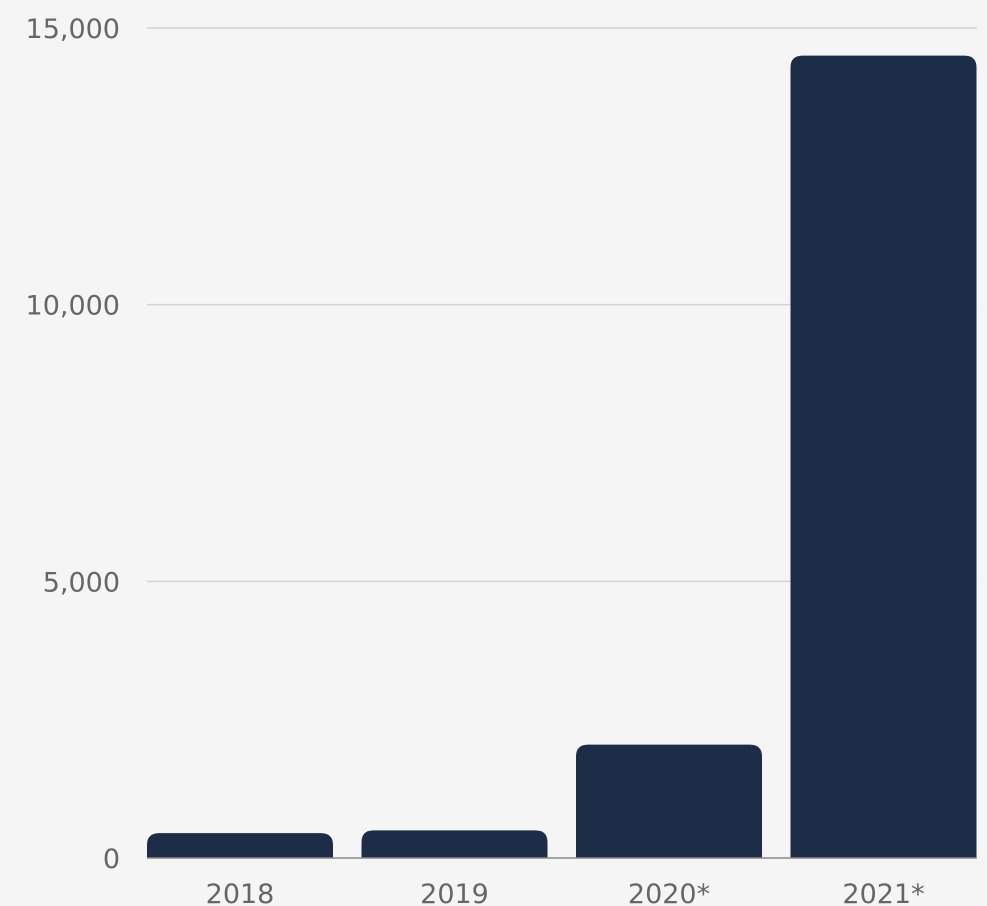 This screenshot has height=906, width=987. What do you see at coordinates (669, 892) in the screenshot?
I see `x-tick-label: 2020*` at bounding box center [669, 892].